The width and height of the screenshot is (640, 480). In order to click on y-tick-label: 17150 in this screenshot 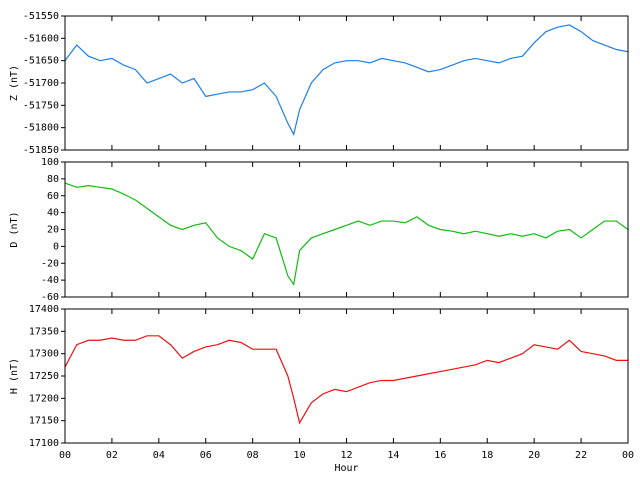, I will do `click(44, 421)`.